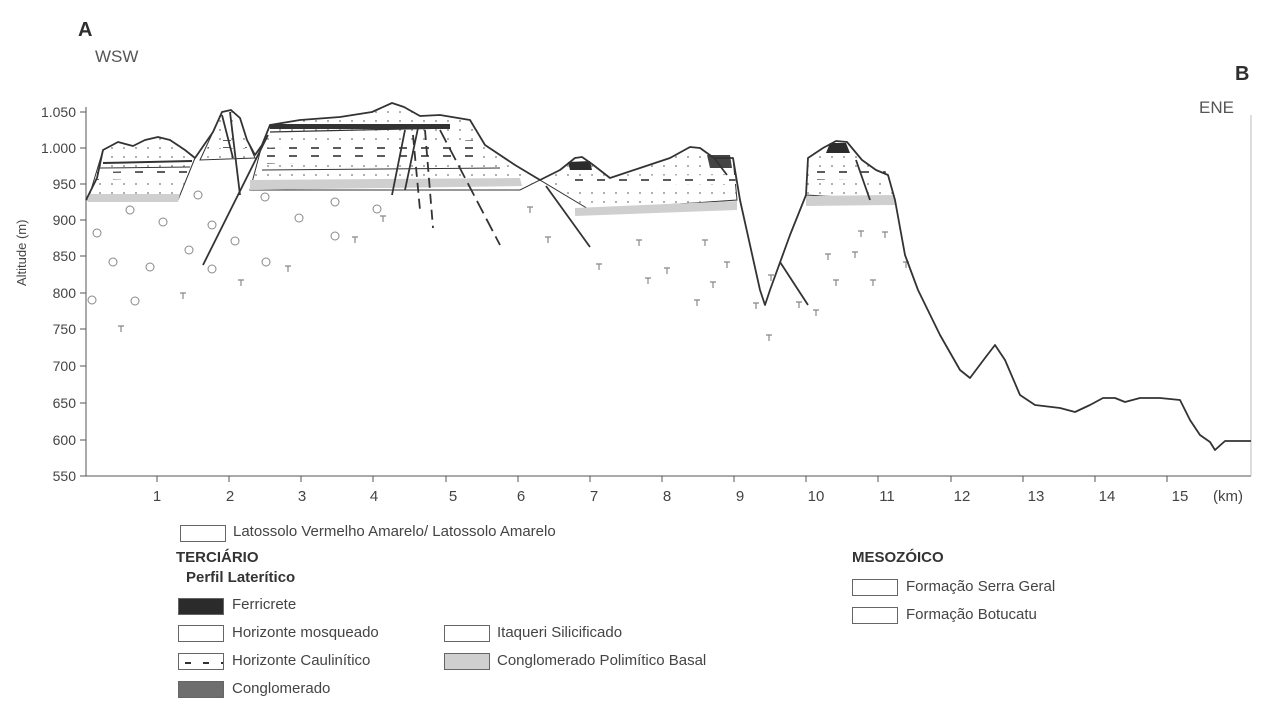 This screenshot has width=1280, height=702. Describe the element at coordinates (453, 496) in the screenshot. I see `x-tick-label: 5` at that location.